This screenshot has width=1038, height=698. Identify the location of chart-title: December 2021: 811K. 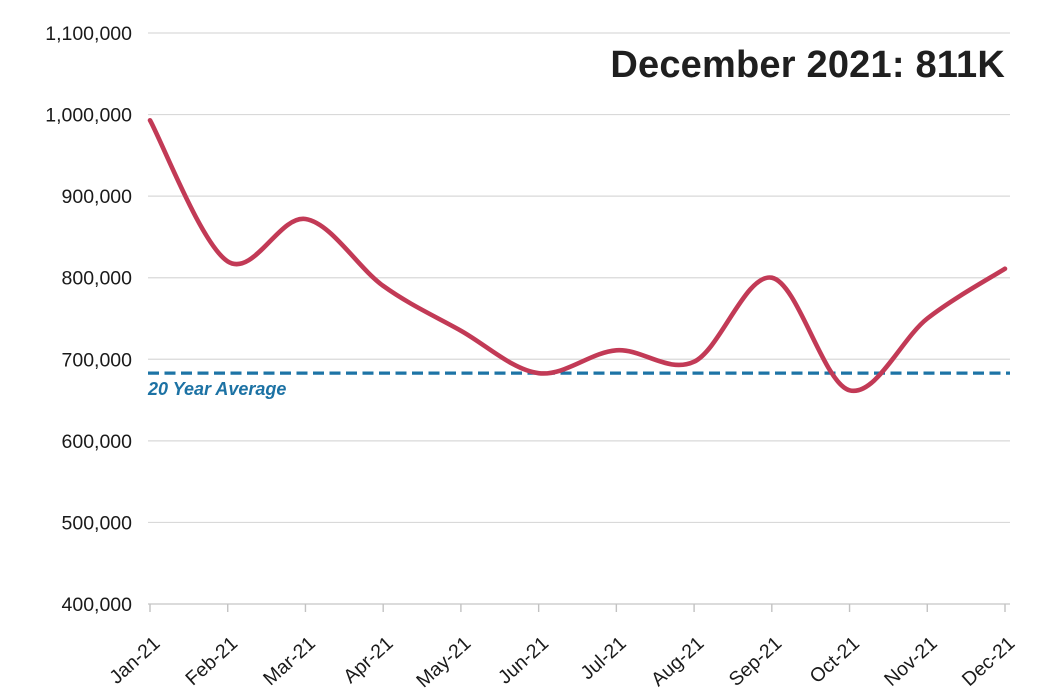
(807, 65).